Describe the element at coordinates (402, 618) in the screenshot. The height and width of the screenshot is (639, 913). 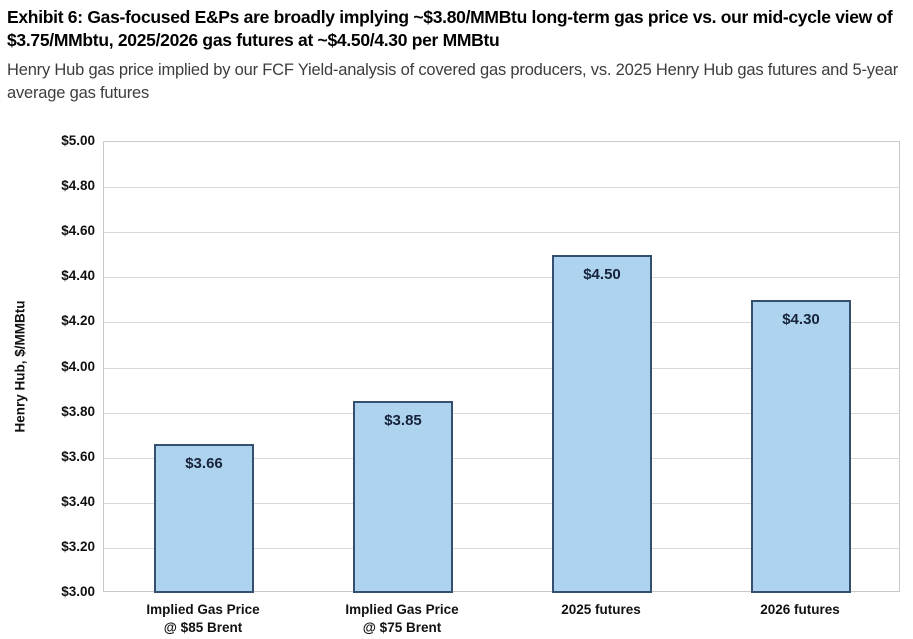
I see `x-category-label: Implied Gas Price @ $75 Brent` at that location.